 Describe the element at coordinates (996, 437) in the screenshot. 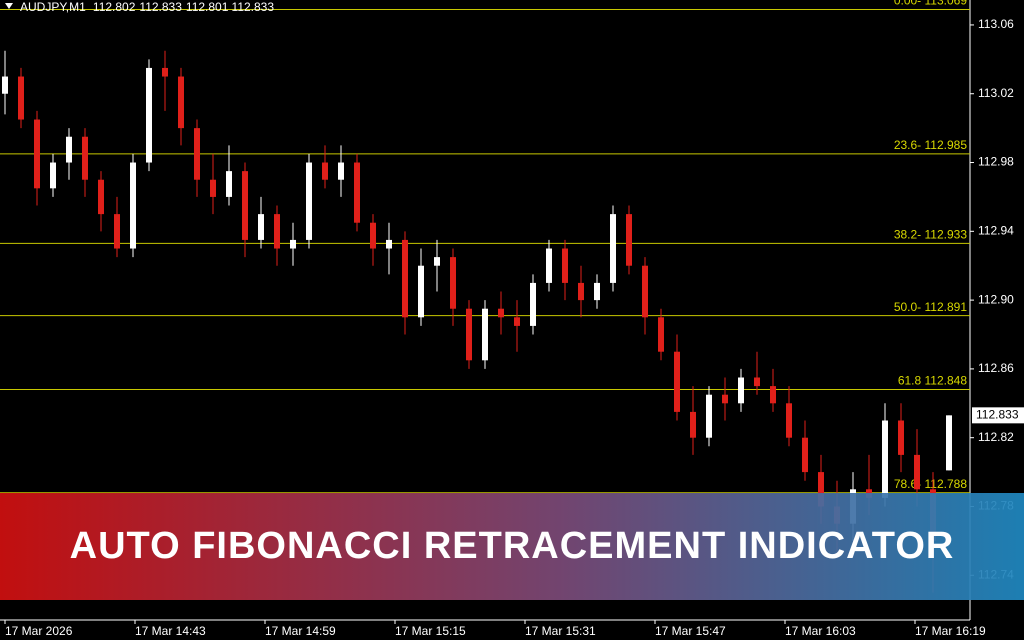

I see `y-tick-label: 112.82` at that location.